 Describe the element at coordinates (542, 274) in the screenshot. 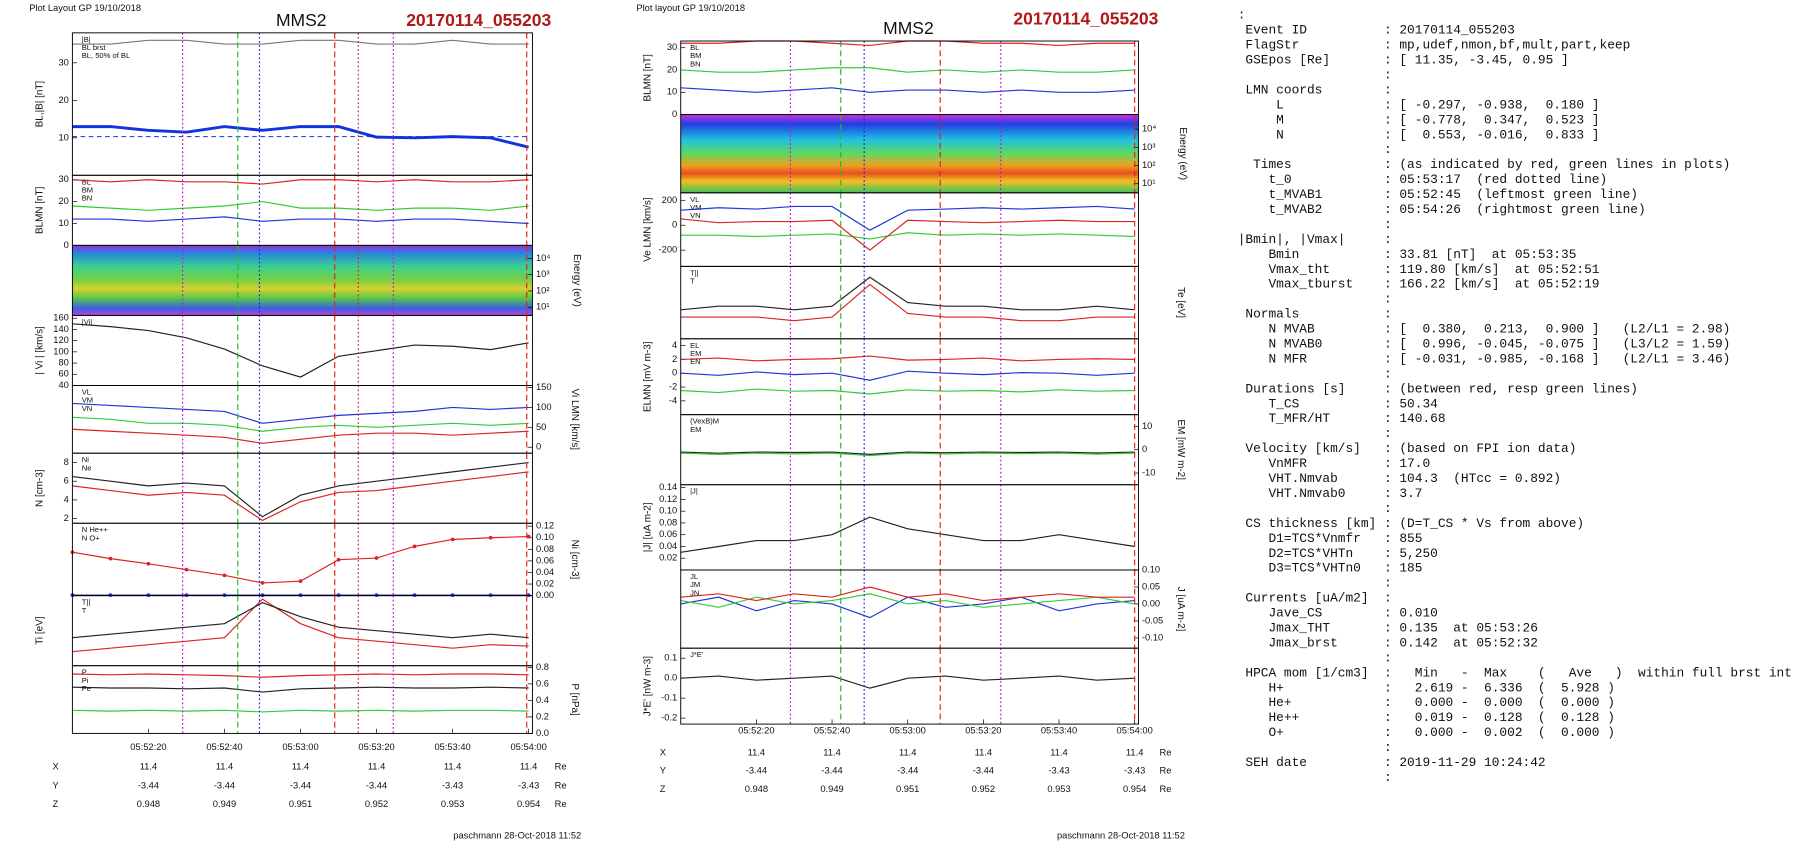

I see `y-tick-label: 10³` at that location.